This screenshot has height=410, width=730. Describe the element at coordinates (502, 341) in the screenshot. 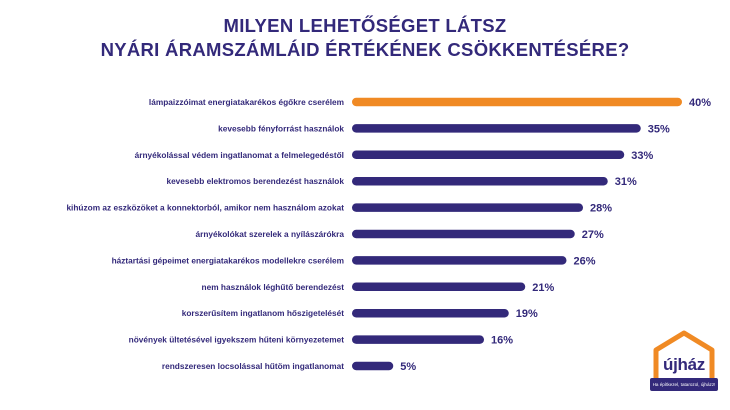

I see `value-label: 16%` at that location.